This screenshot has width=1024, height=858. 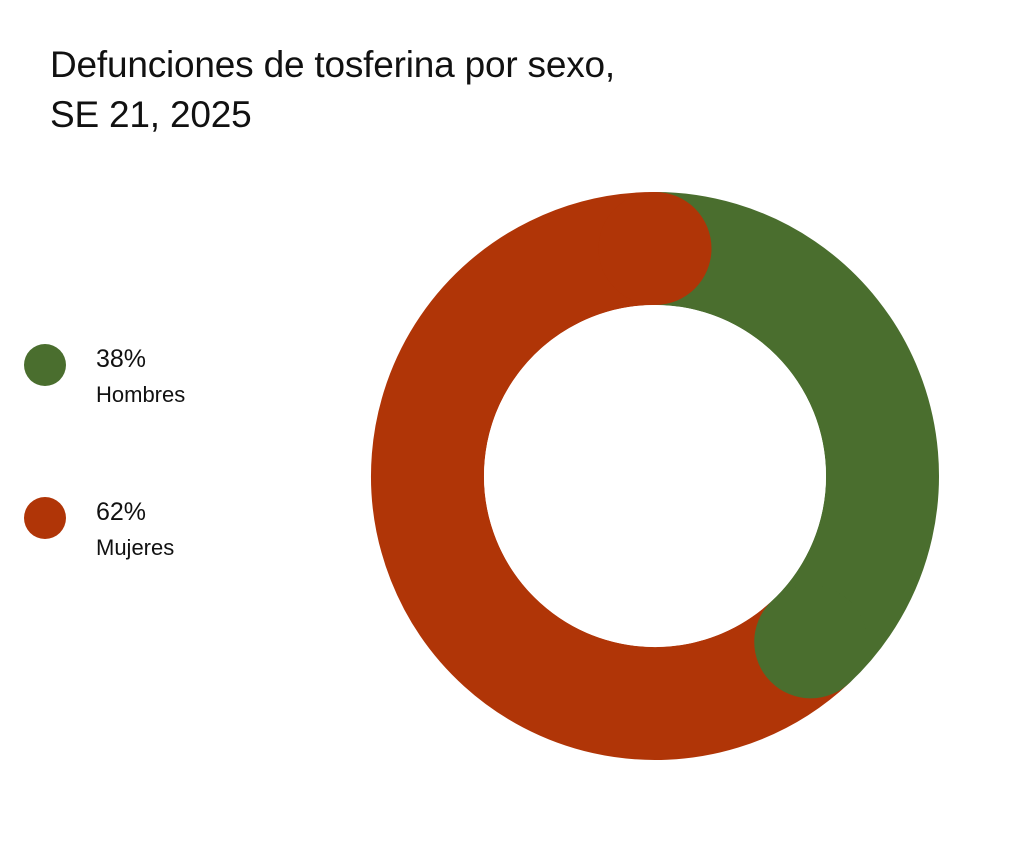 I want to click on legend-label-hombres: Hombres, so click(x=141, y=394).